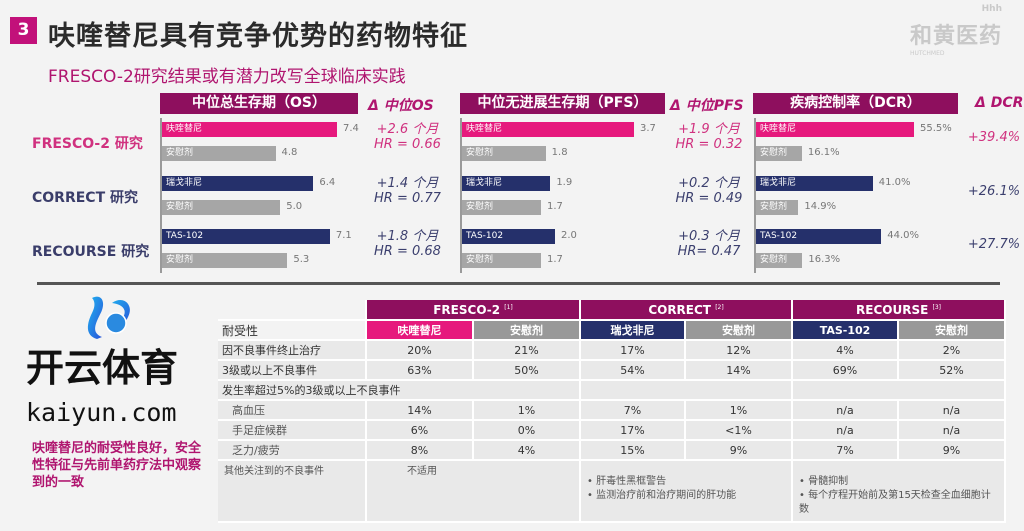 This screenshot has height=531, width=1024. Describe the element at coordinates (407, 251) in the screenshot. I see `hazard-ratio: HR = 0.68` at that location.